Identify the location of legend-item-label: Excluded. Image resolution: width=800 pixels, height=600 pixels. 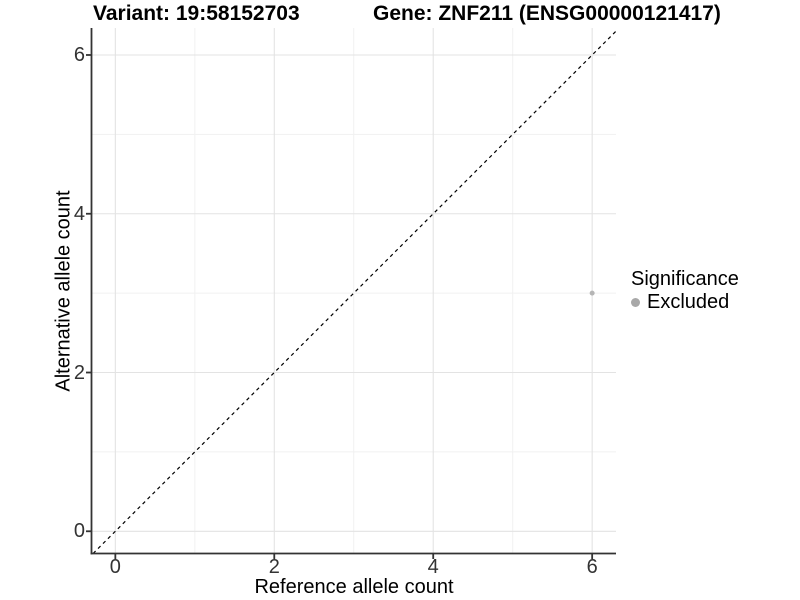
(688, 302).